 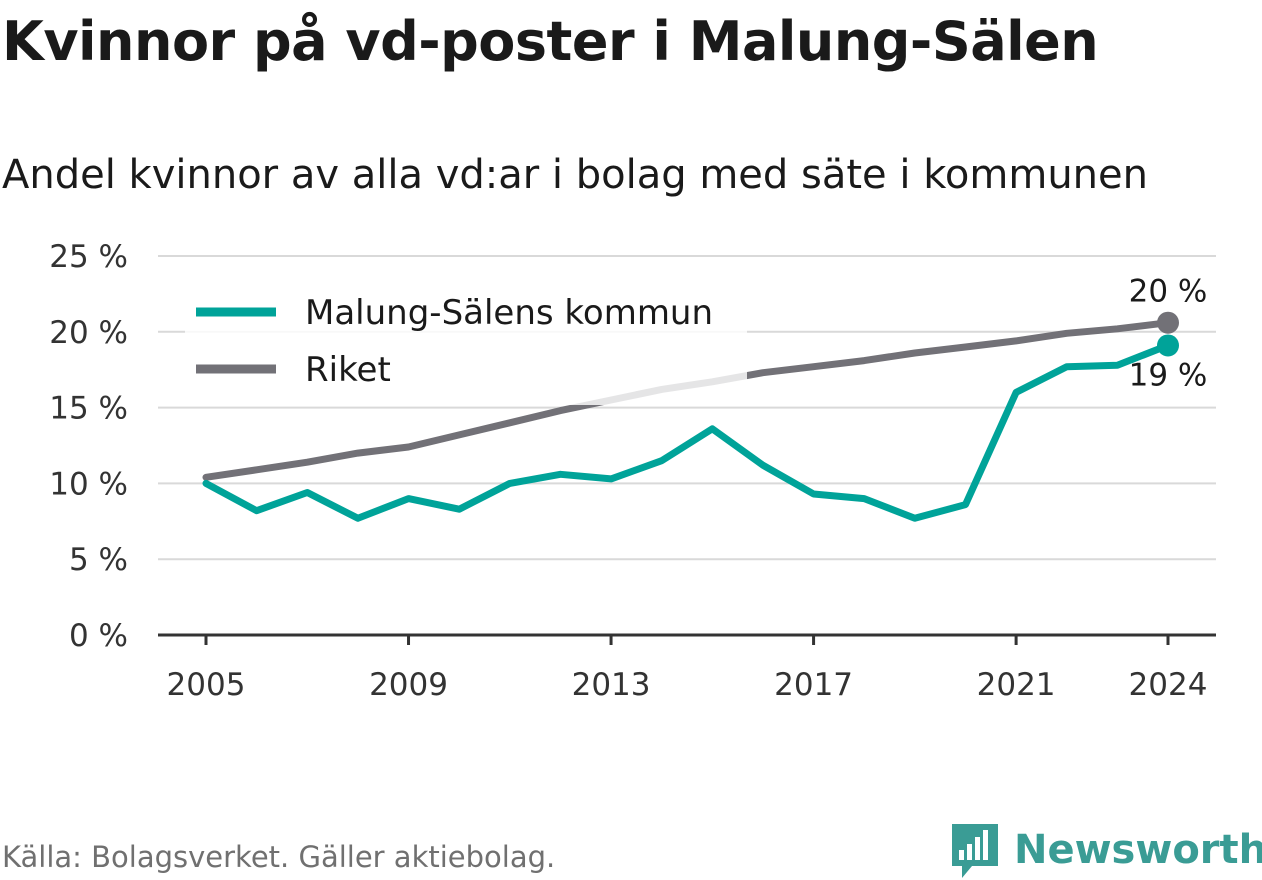 What do you see at coordinates (98, 636) in the screenshot?
I see `y-tick-label: 0 %` at bounding box center [98, 636].